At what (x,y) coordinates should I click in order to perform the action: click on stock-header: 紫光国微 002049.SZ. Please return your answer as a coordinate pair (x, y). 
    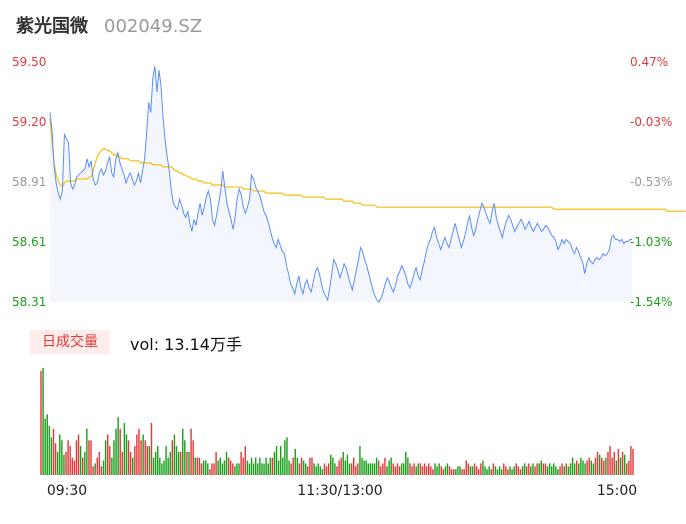
    Looking at the image, I should click on (109, 26).